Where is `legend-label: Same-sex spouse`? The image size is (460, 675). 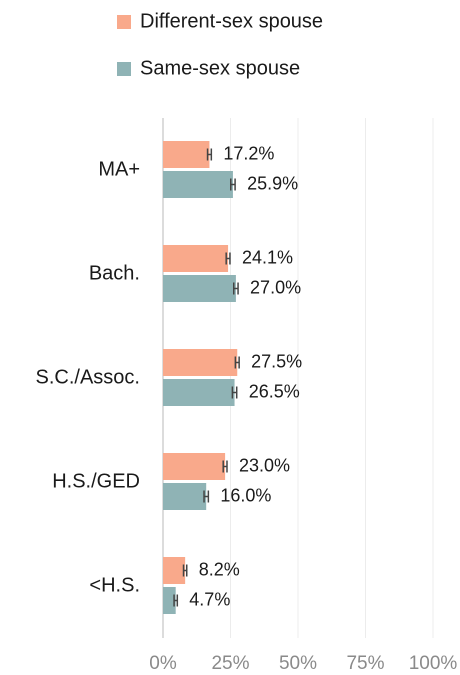
legend-label: Same-sex spouse is located at coordinates (220, 68).